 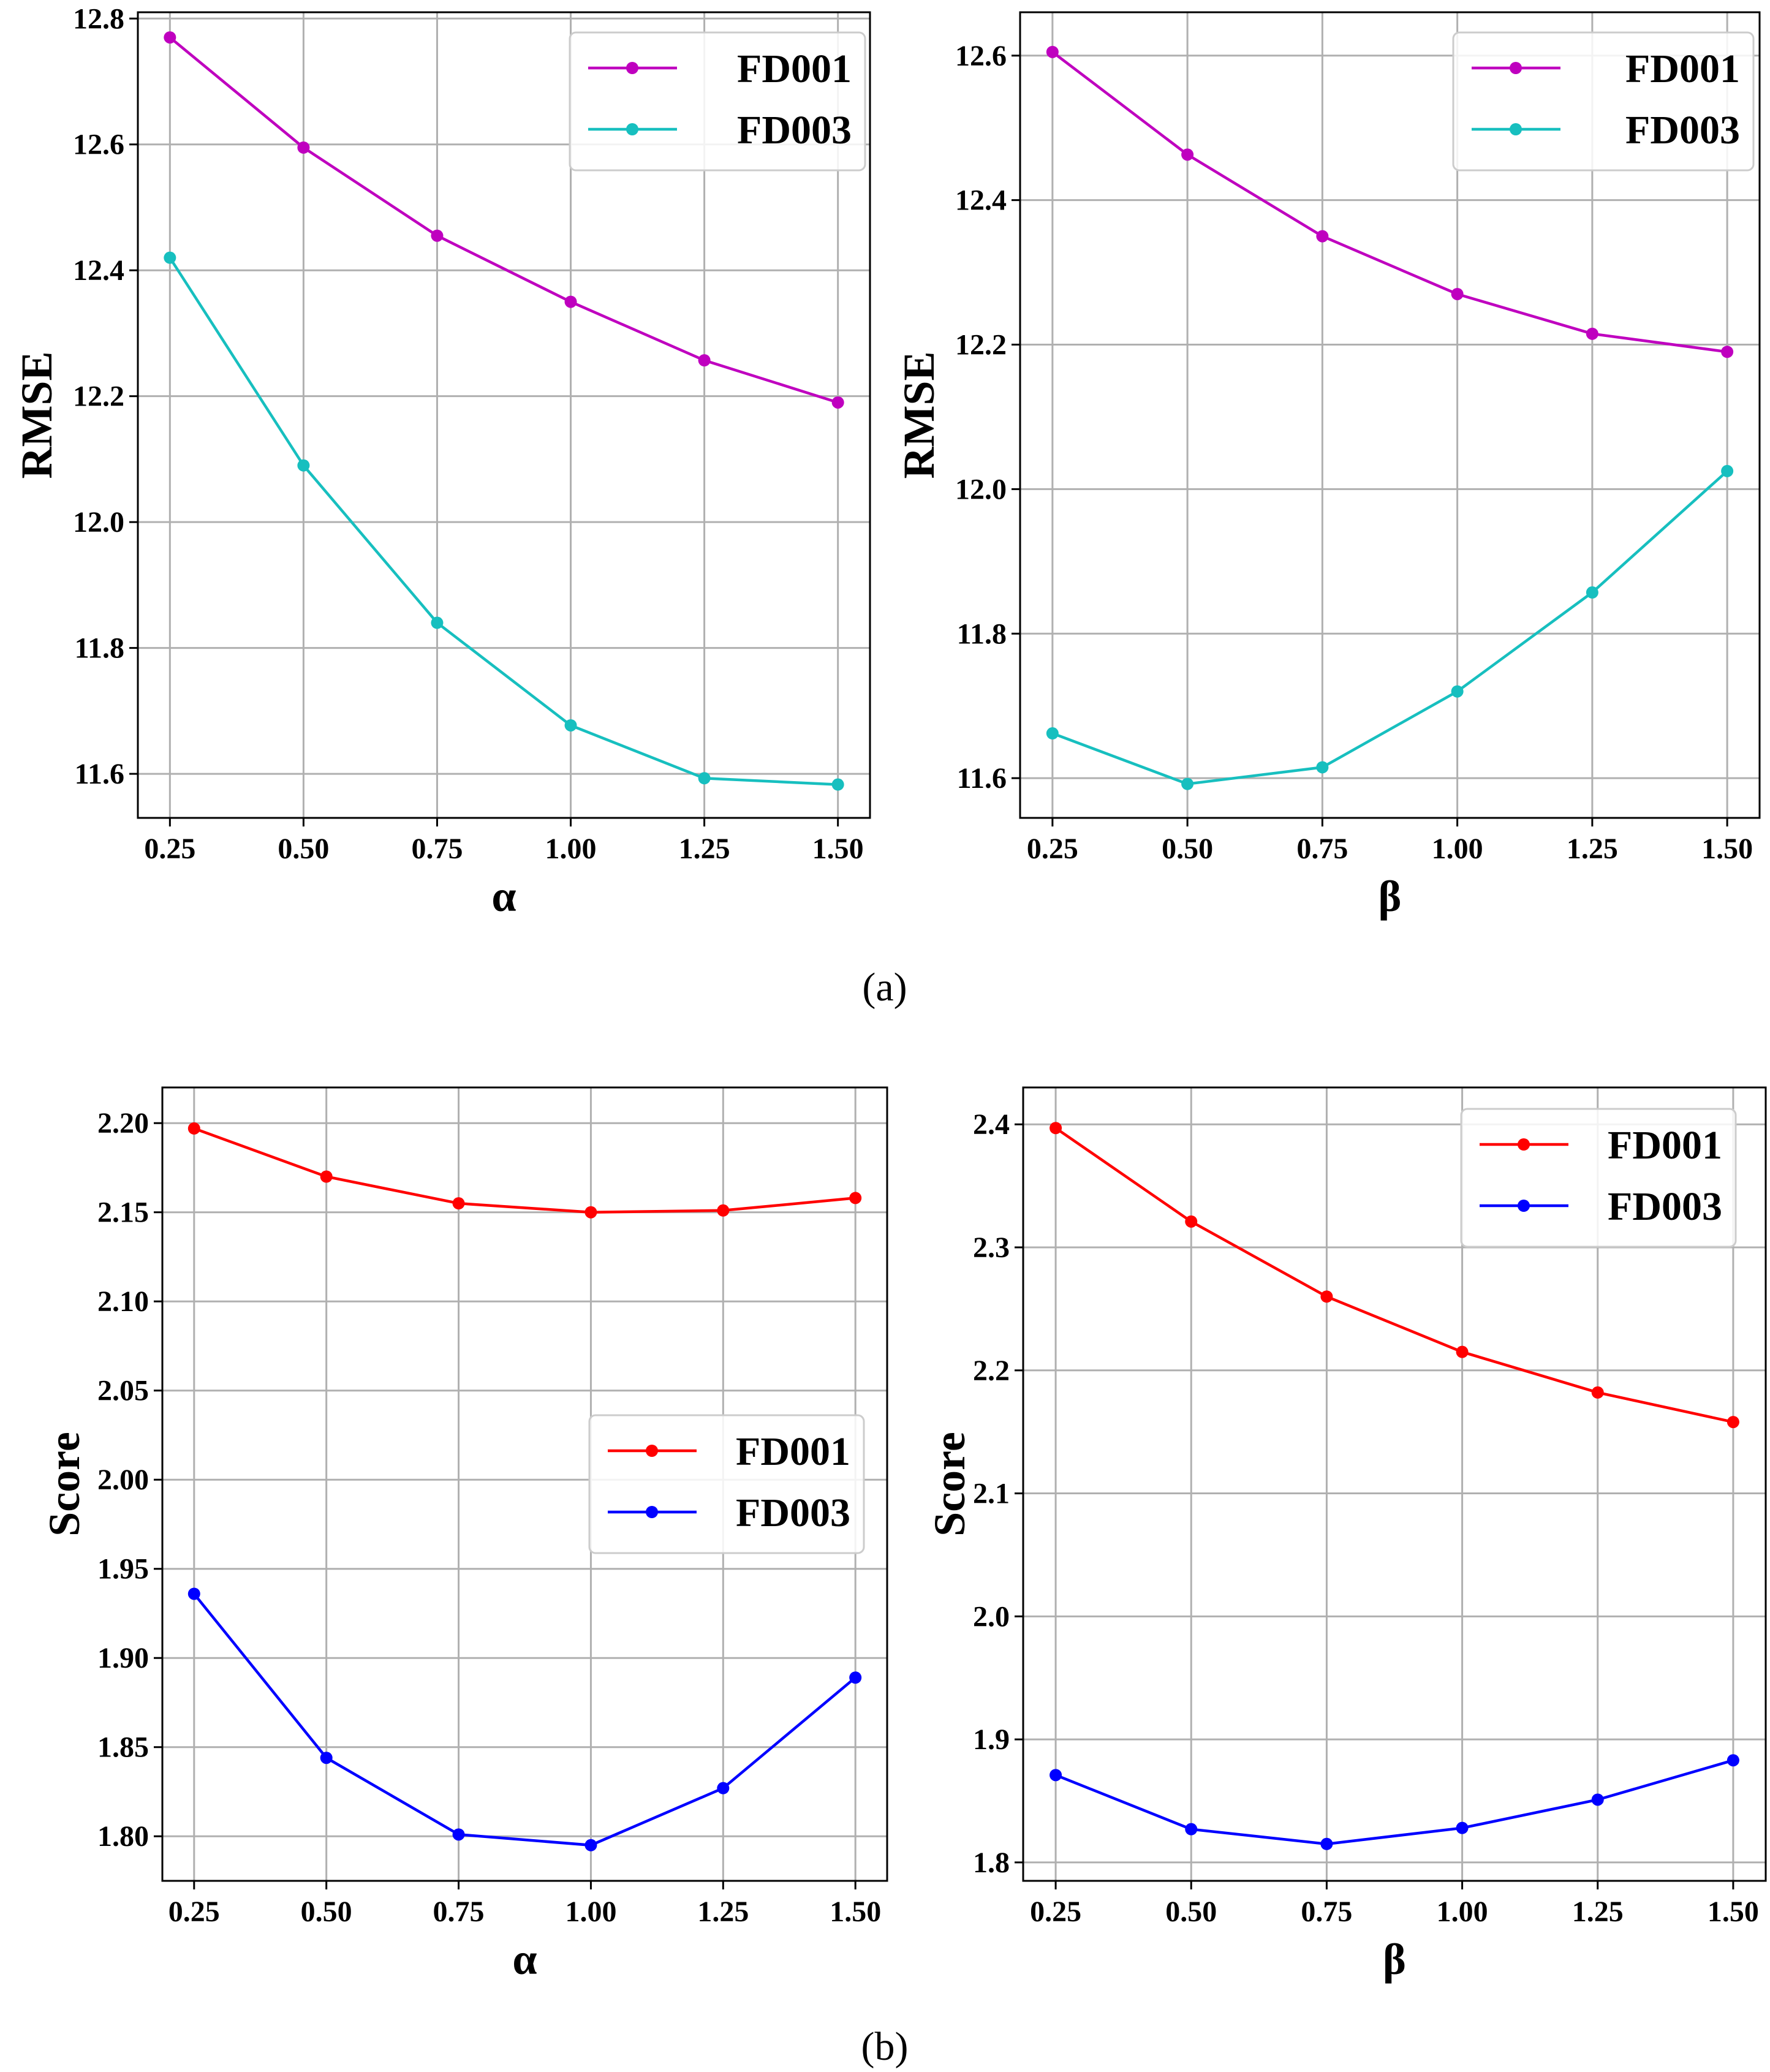 I want to click on caption-b: (b), so click(x=885, y=2046).